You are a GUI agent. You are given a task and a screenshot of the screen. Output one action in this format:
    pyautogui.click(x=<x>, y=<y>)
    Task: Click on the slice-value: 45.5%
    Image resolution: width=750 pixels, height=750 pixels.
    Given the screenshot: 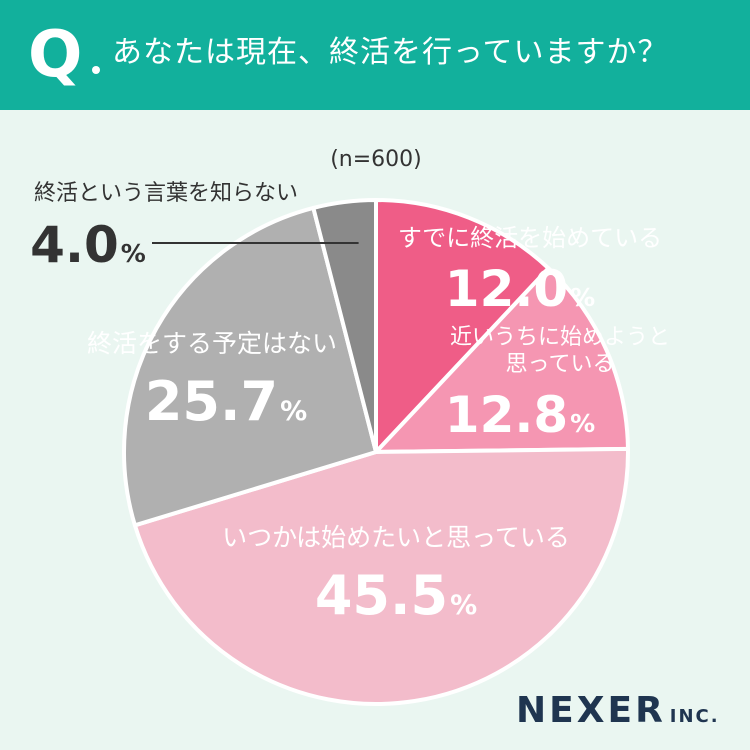 What is the action you would take?
    pyautogui.click(x=396, y=595)
    